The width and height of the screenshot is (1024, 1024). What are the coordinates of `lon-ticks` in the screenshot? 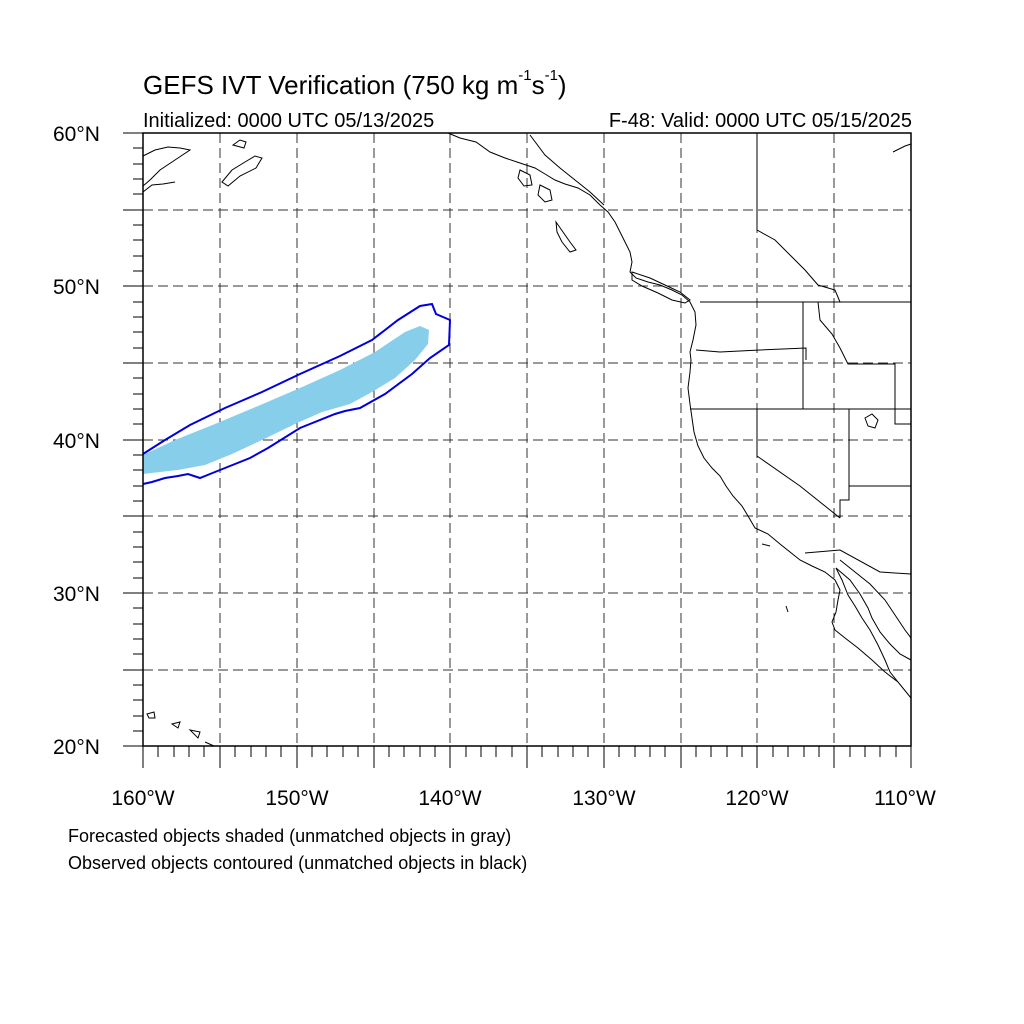 It's located at (527, 757).